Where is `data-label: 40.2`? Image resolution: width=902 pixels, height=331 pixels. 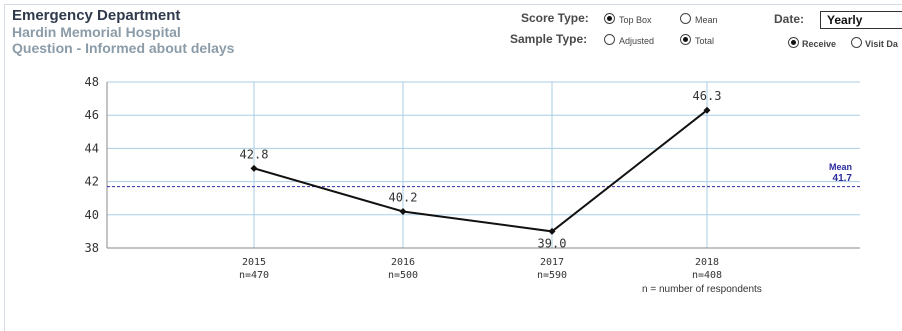 data-label: 40.2 is located at coordinates (403, 197).